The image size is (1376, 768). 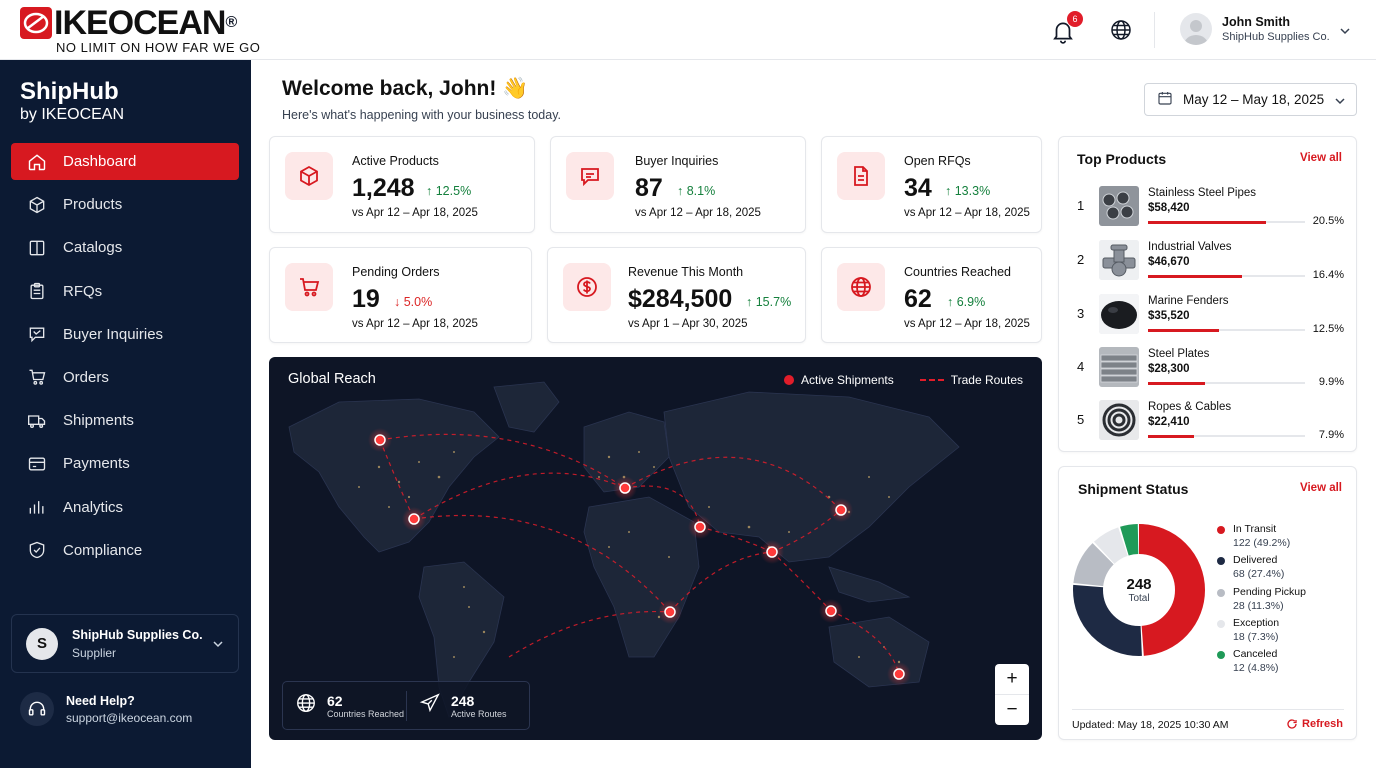 What do you see at coordinates (129, 717) in the screenshot?
I see `support-email-link: support@ikeocean.com` at bounding box center [129, 717].